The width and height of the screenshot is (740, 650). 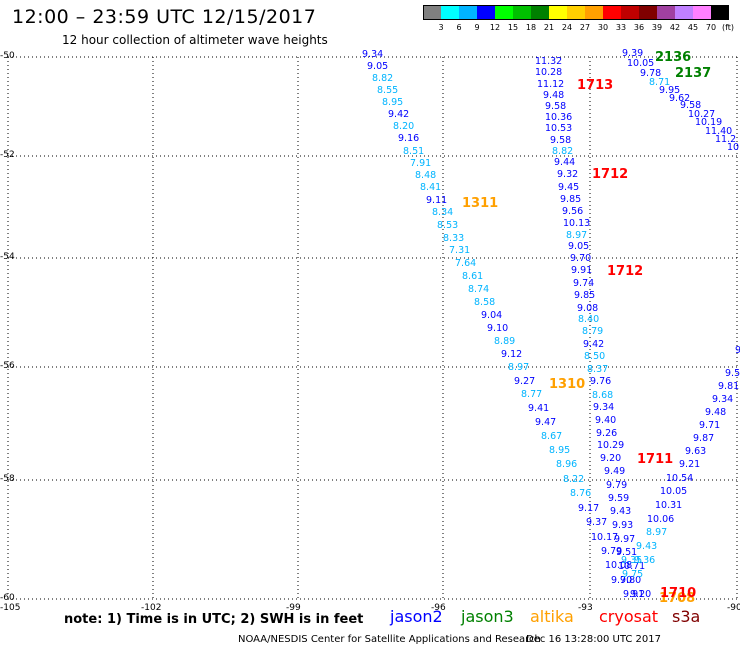 I want to click on swh-value-label: 7.31, so click(x=459, y=250).